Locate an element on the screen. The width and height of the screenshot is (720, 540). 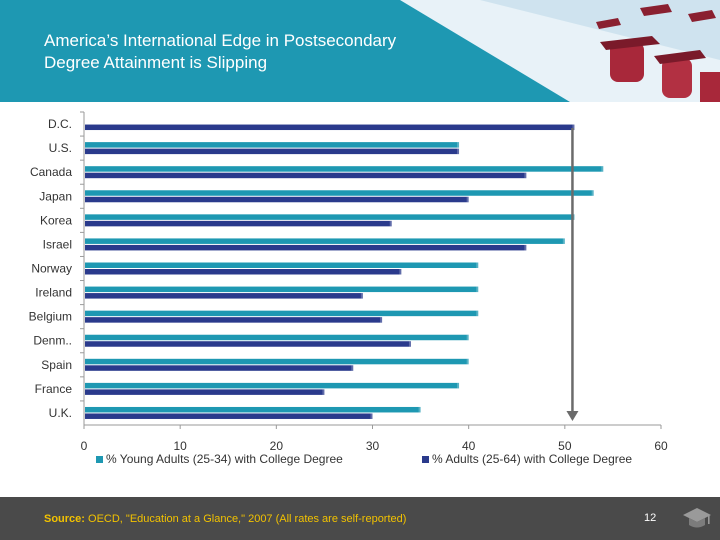
category-label: Canada is located at coordinates (51, 172).